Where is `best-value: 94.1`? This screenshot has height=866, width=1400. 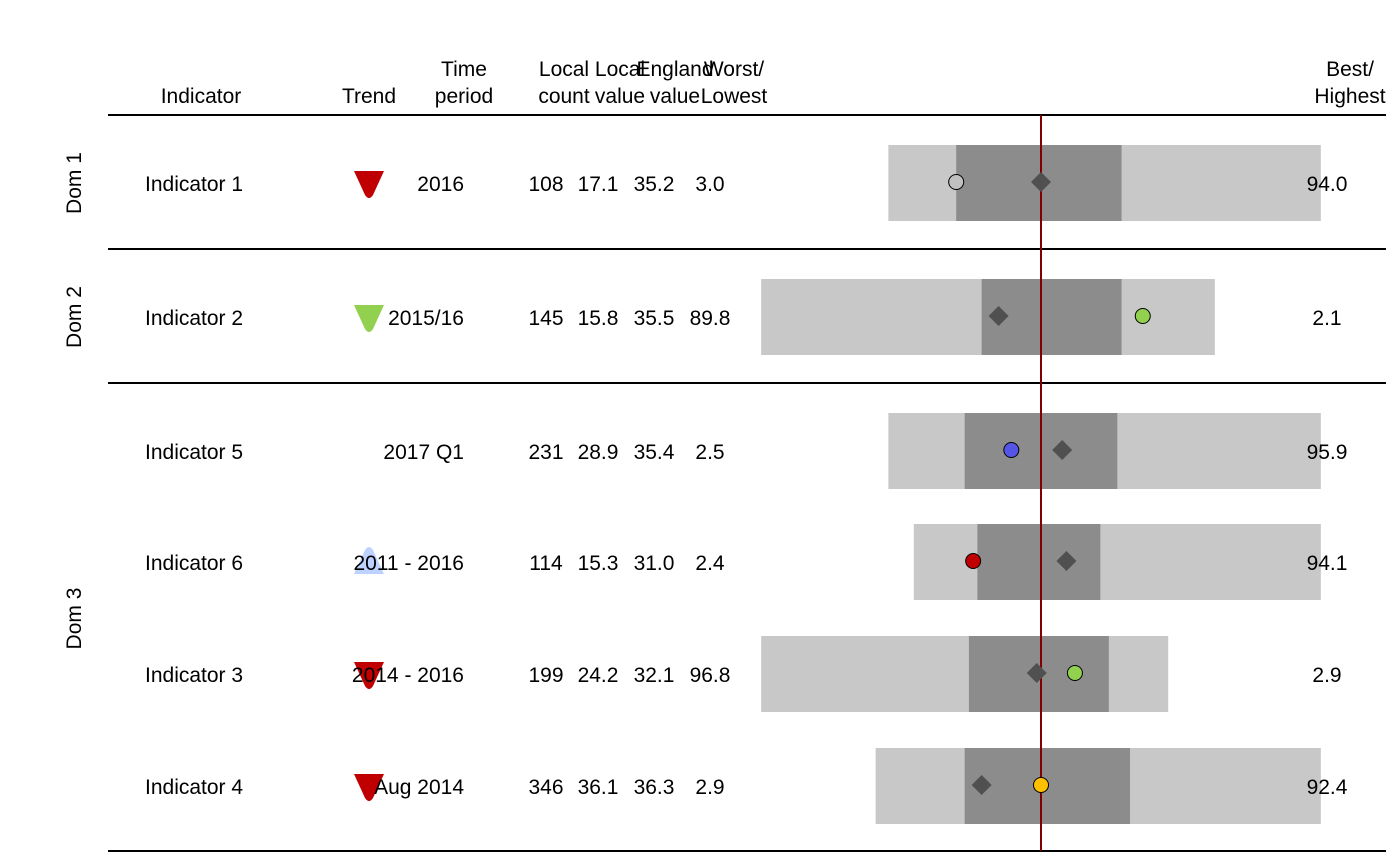 best-value: 94.1 is located at coordinates (1327, 563).